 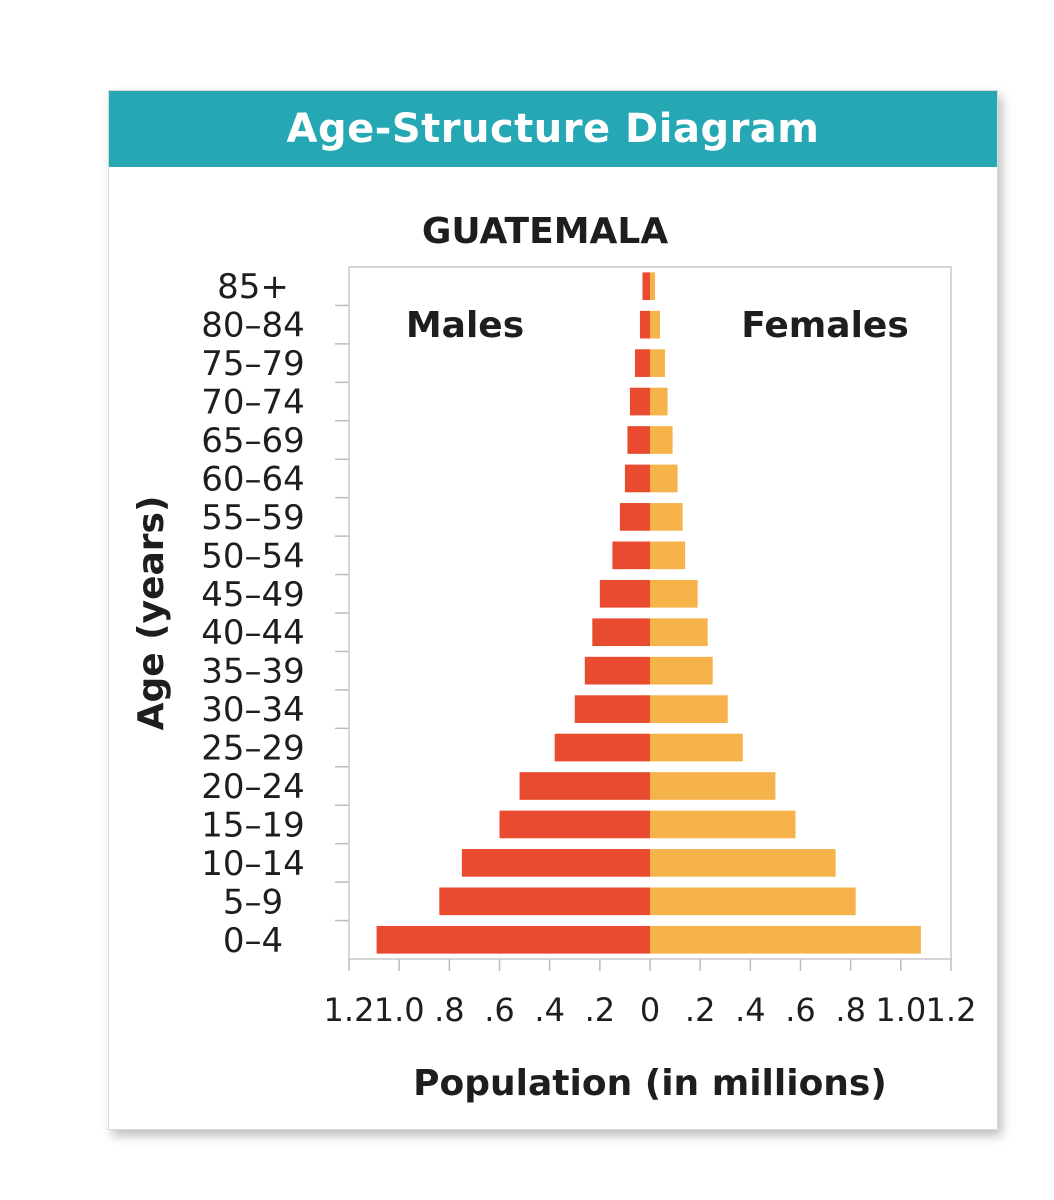 What do you see at coordinates (825, 325) in the screenshot?
I see `series-label-females: Females` at bounding box center [825, 325].